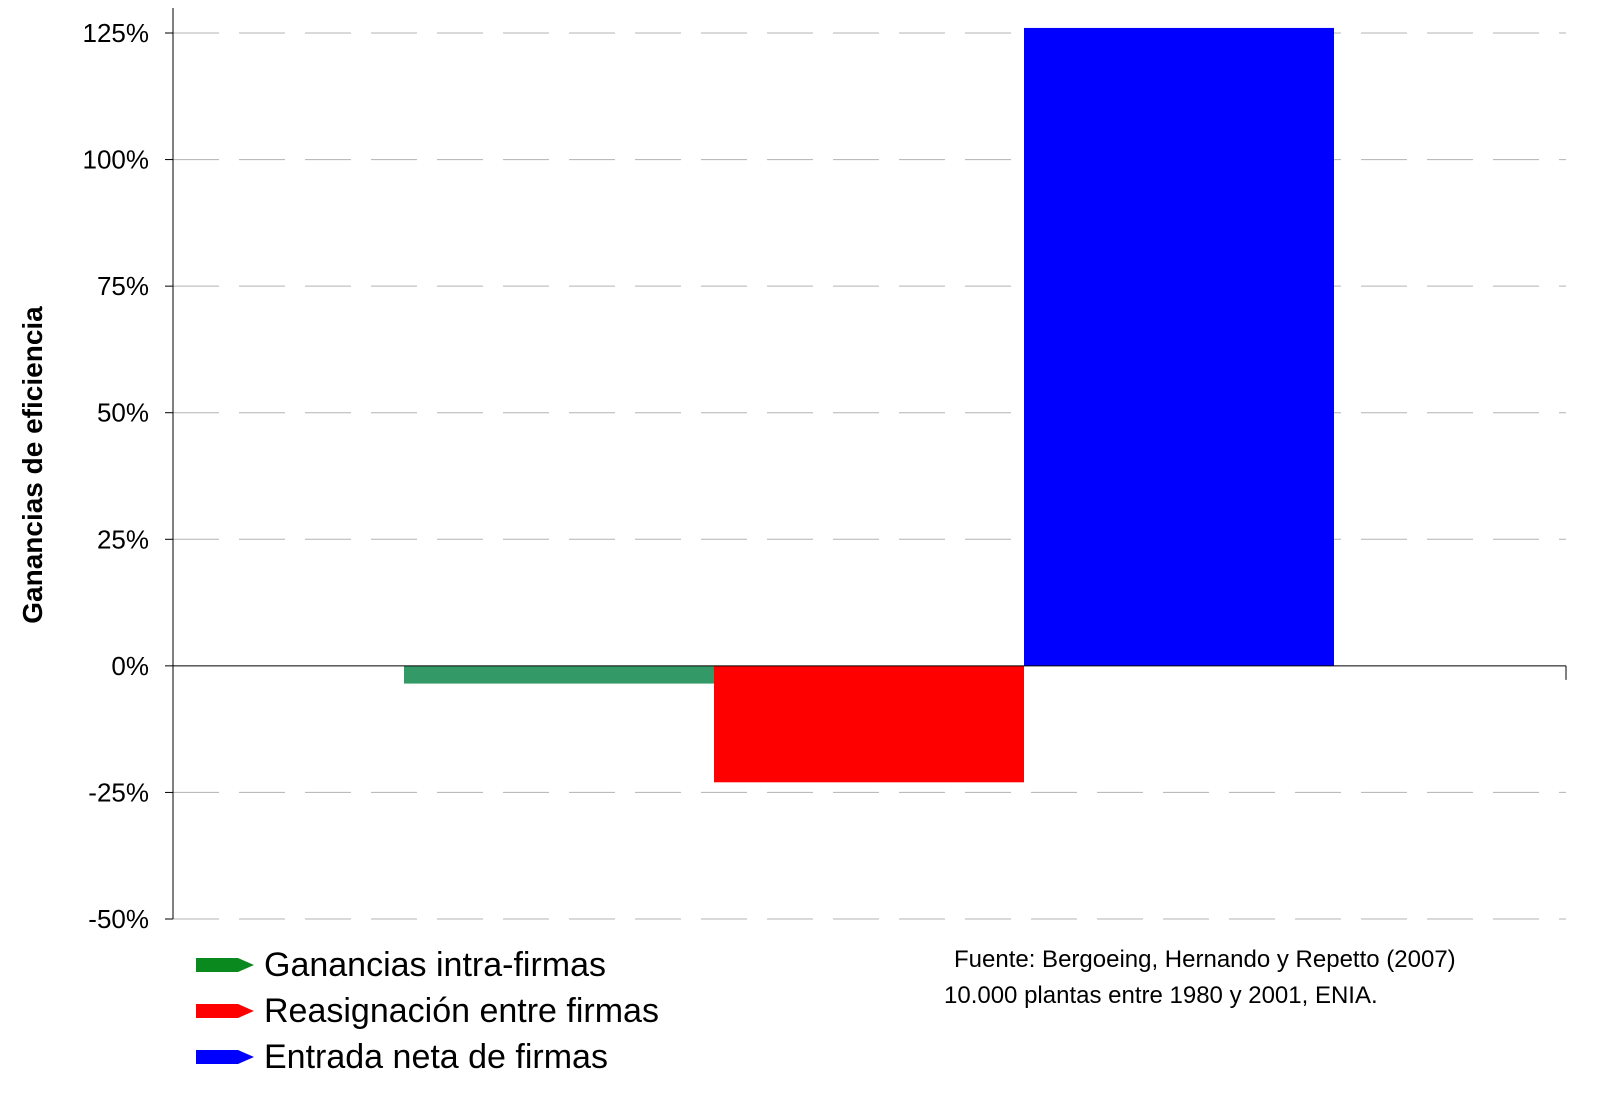  I want to click on legend-label: Reasignación entre firmas, so click(461, 1011).